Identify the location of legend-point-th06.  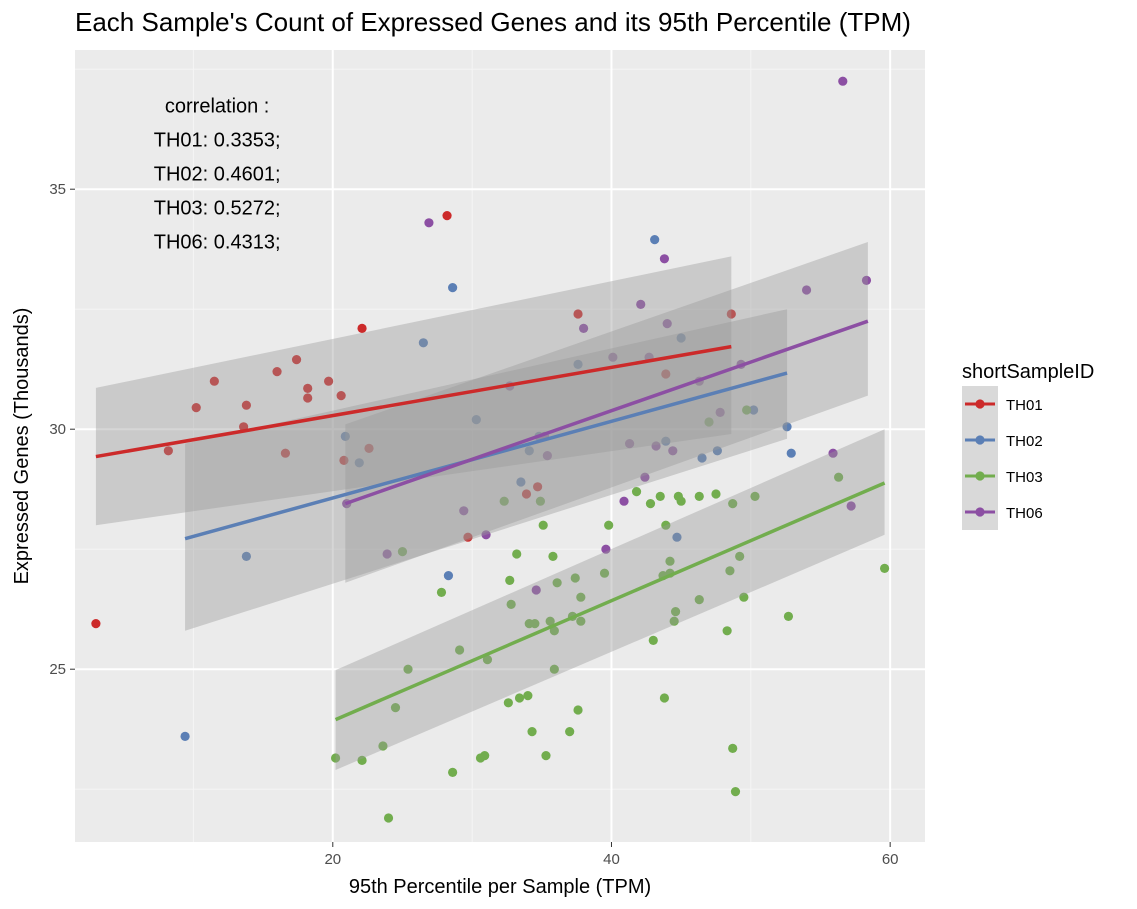
(980, 512).